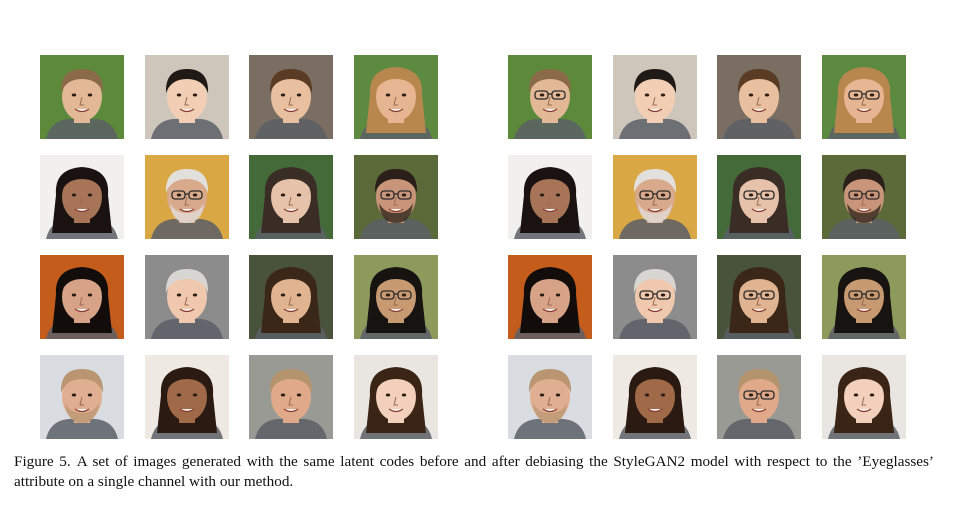 This screenshot has height=509, width=963. I want to click on before-face-r2-c1, so click(82, 197).